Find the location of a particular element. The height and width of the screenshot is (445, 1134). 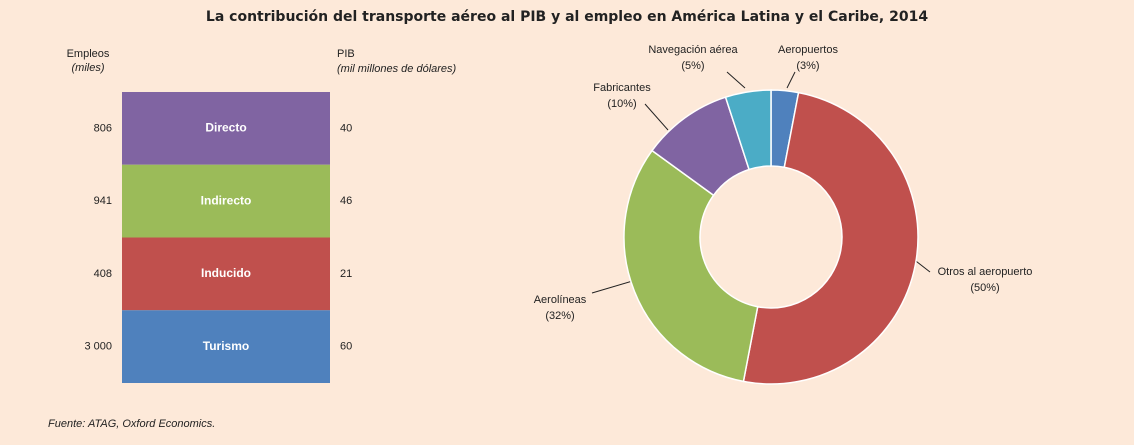

right-value-label: 21 is located at coordinates (346, 274).